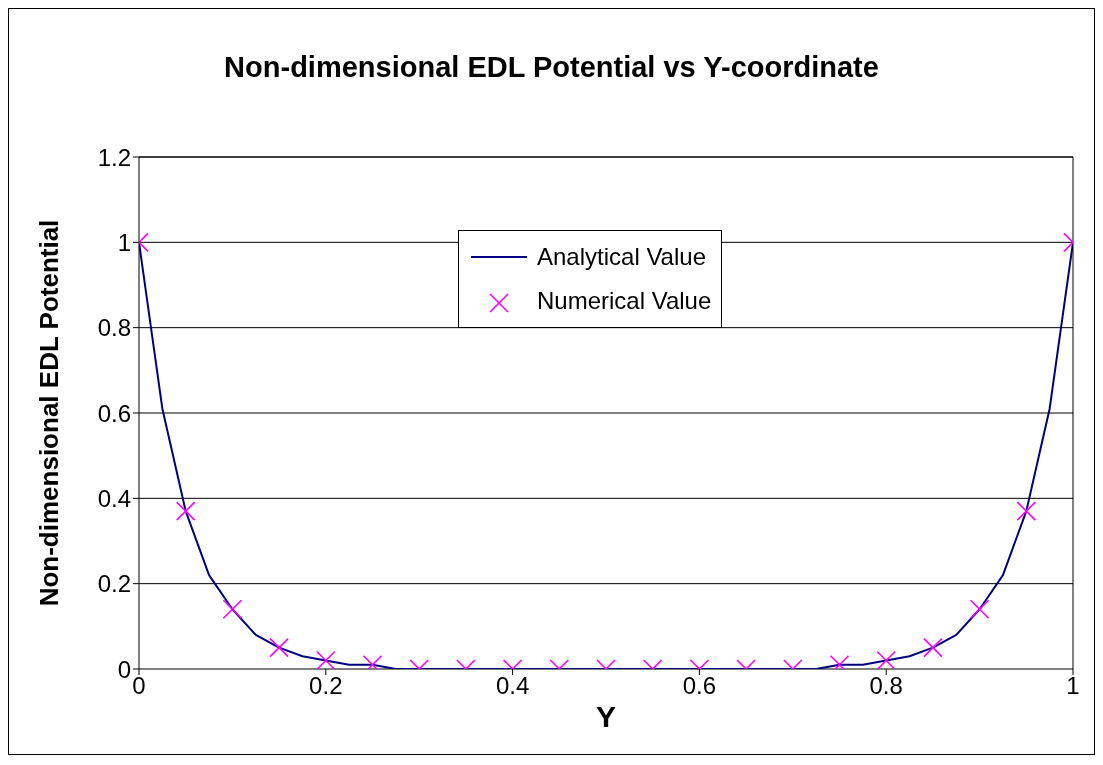  Describe the element at coordinates (114, 413) in the screenshot. I see `y-tick-label: 0.6` at that location.